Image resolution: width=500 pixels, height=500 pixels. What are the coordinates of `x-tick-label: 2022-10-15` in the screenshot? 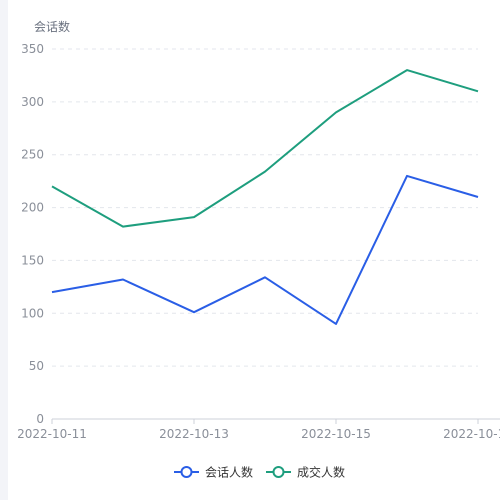 It's located at (336, 434).